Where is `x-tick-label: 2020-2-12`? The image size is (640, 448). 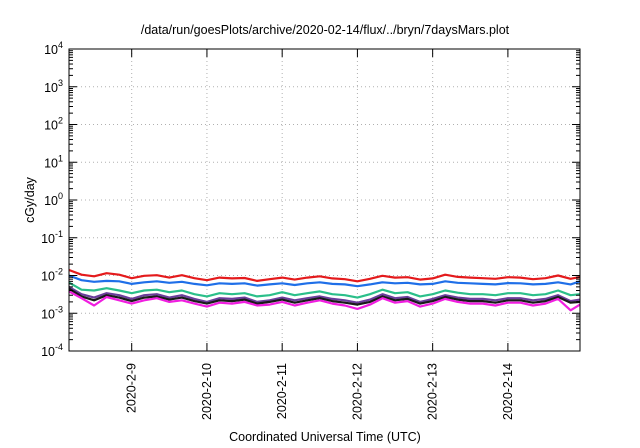
x-tick-label: 2020-2-12 is located at coordinates (357, 391).